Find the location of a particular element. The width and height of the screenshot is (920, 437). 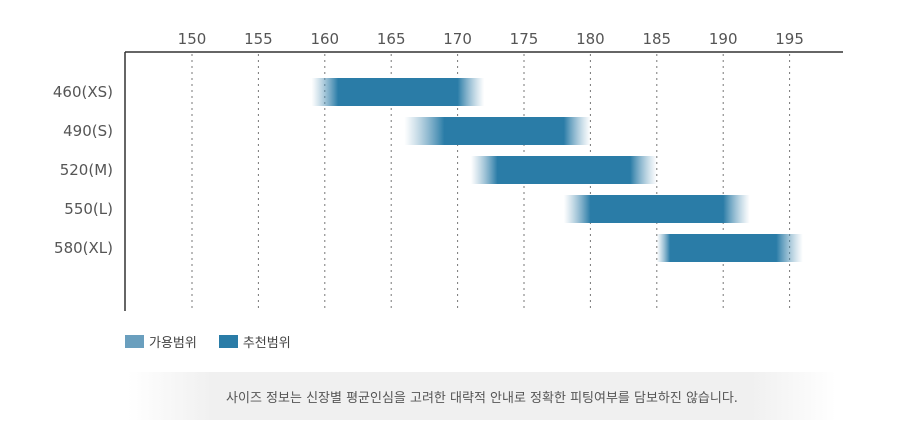

category-label: 550(L) is located at coordinates (88, 209).